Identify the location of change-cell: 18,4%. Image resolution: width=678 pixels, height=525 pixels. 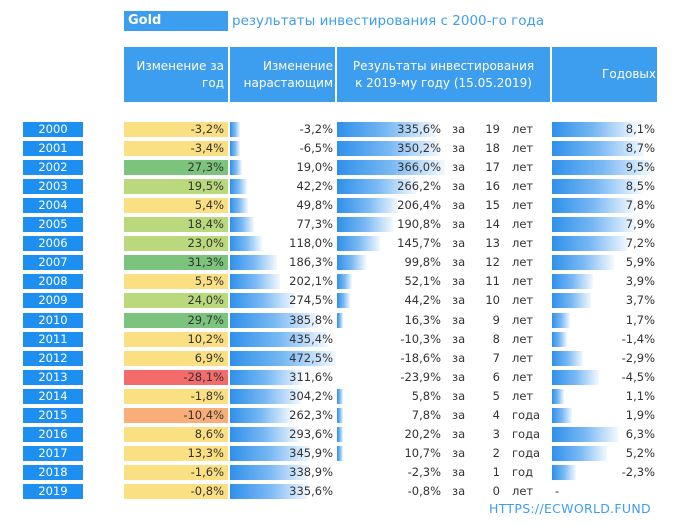
(176, 224).